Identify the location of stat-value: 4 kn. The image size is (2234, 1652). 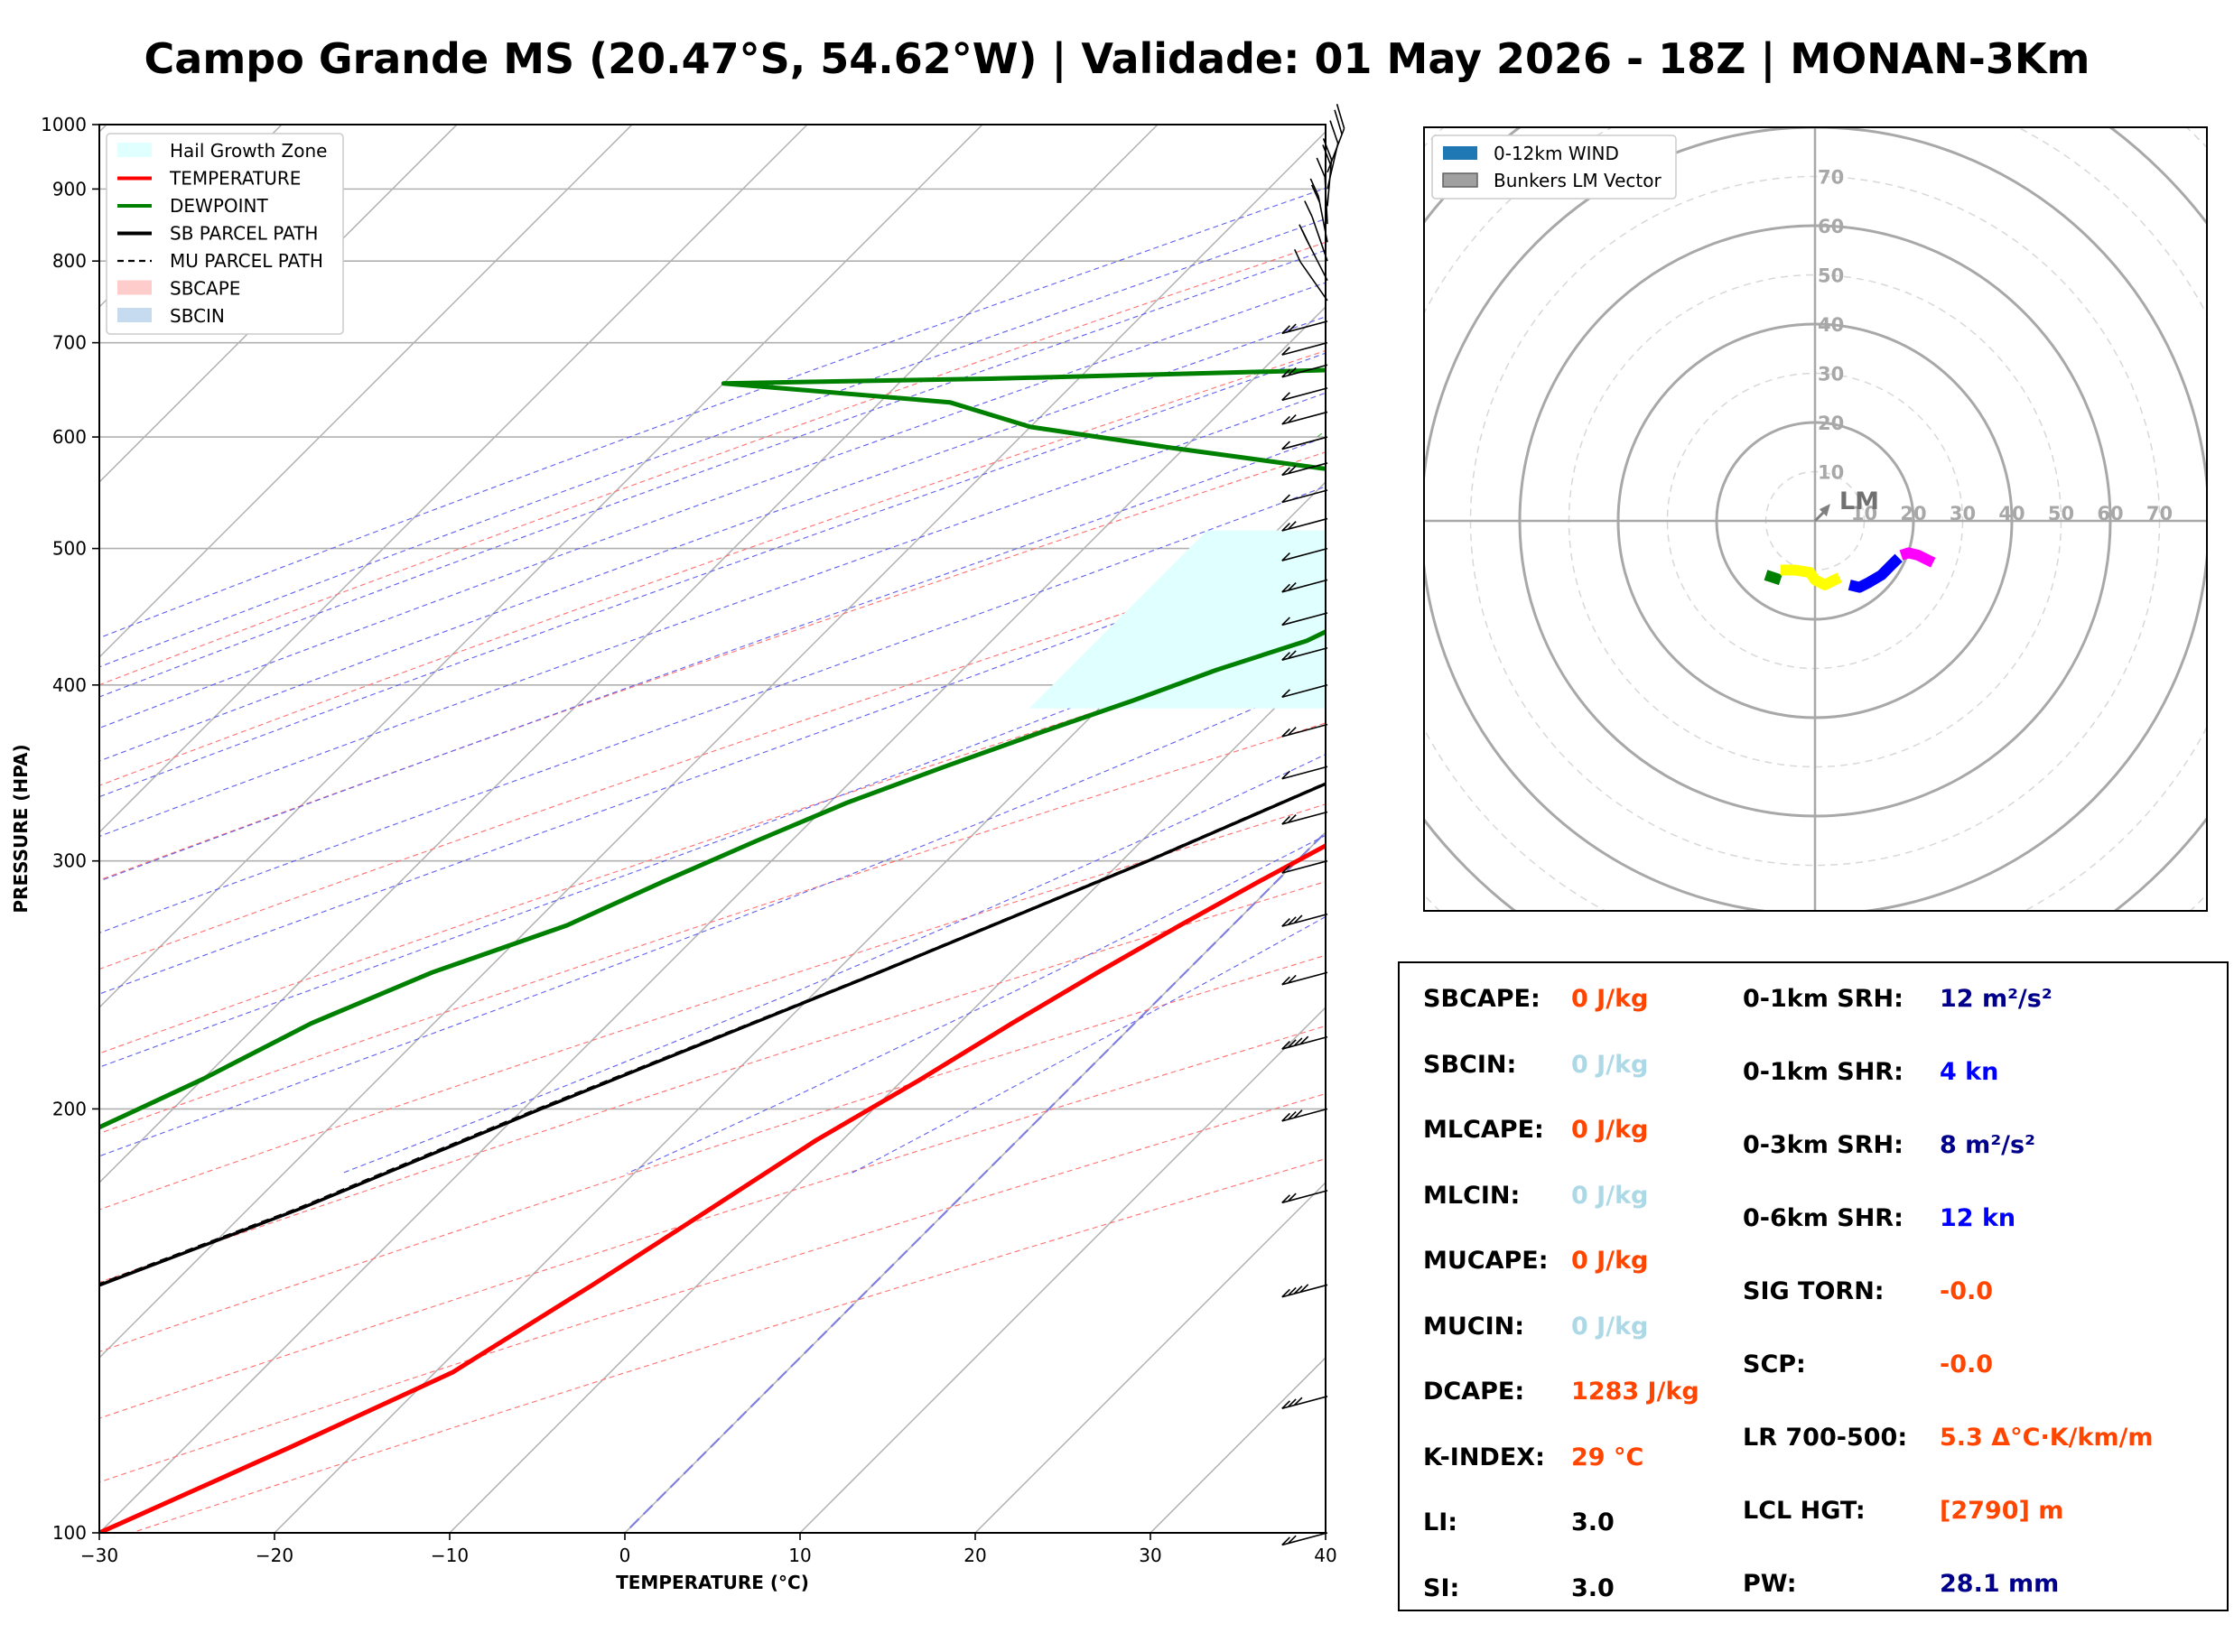
(1969, 1072).